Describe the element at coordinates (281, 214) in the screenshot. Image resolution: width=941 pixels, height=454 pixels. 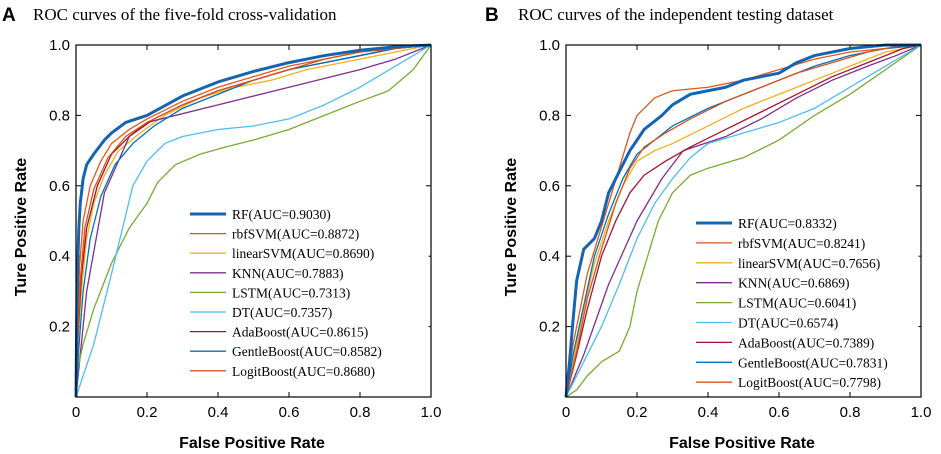
I see `panel-a-legend-label: RF(AUC=0.9030)` at that location.